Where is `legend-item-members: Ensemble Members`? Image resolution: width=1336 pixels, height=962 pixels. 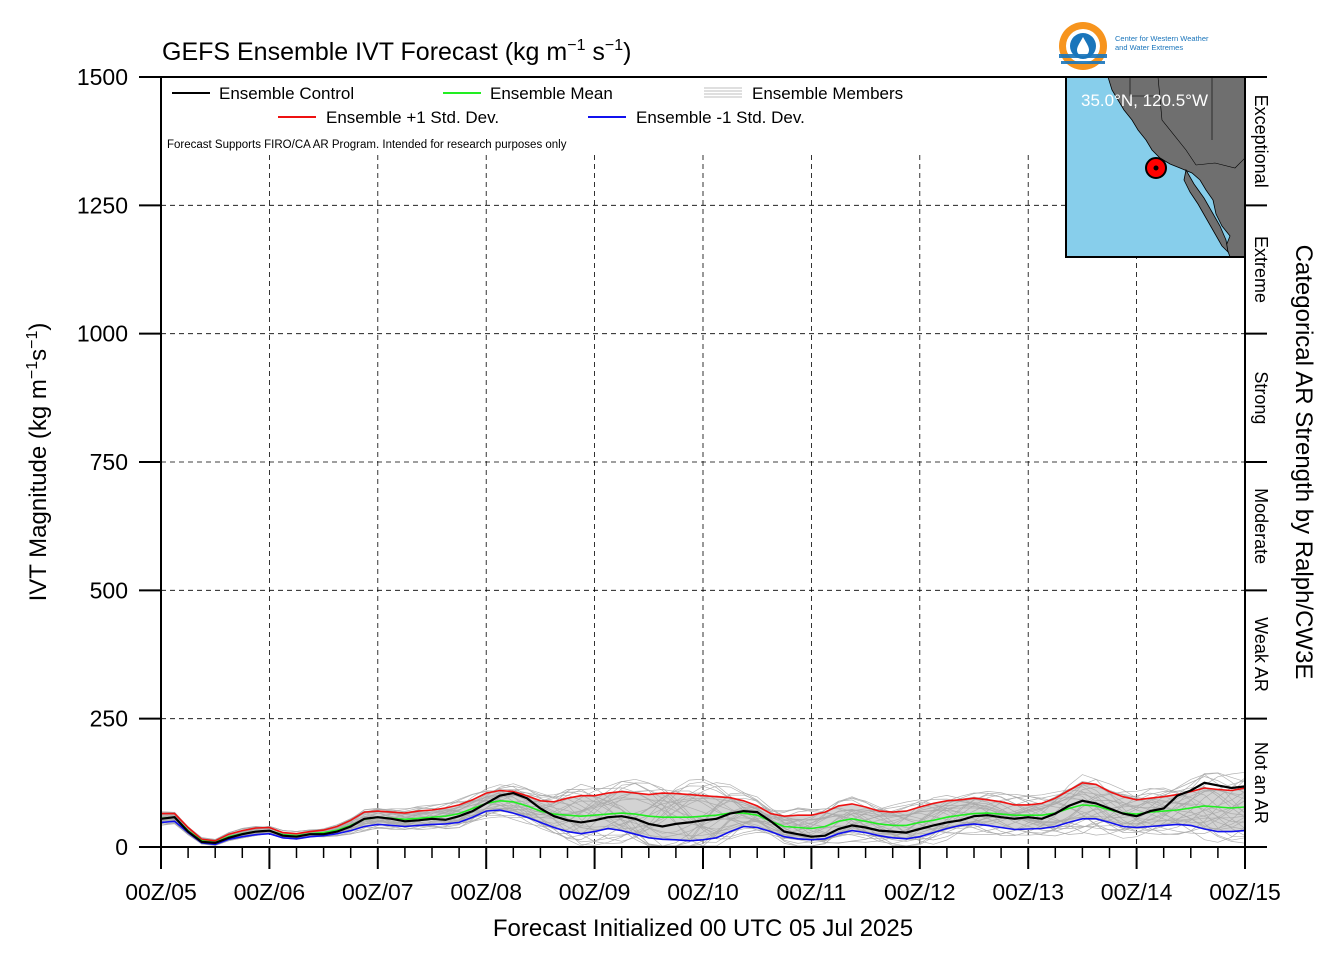
legend-item-members: Ensemble Members is located at coordinates (803, 93).